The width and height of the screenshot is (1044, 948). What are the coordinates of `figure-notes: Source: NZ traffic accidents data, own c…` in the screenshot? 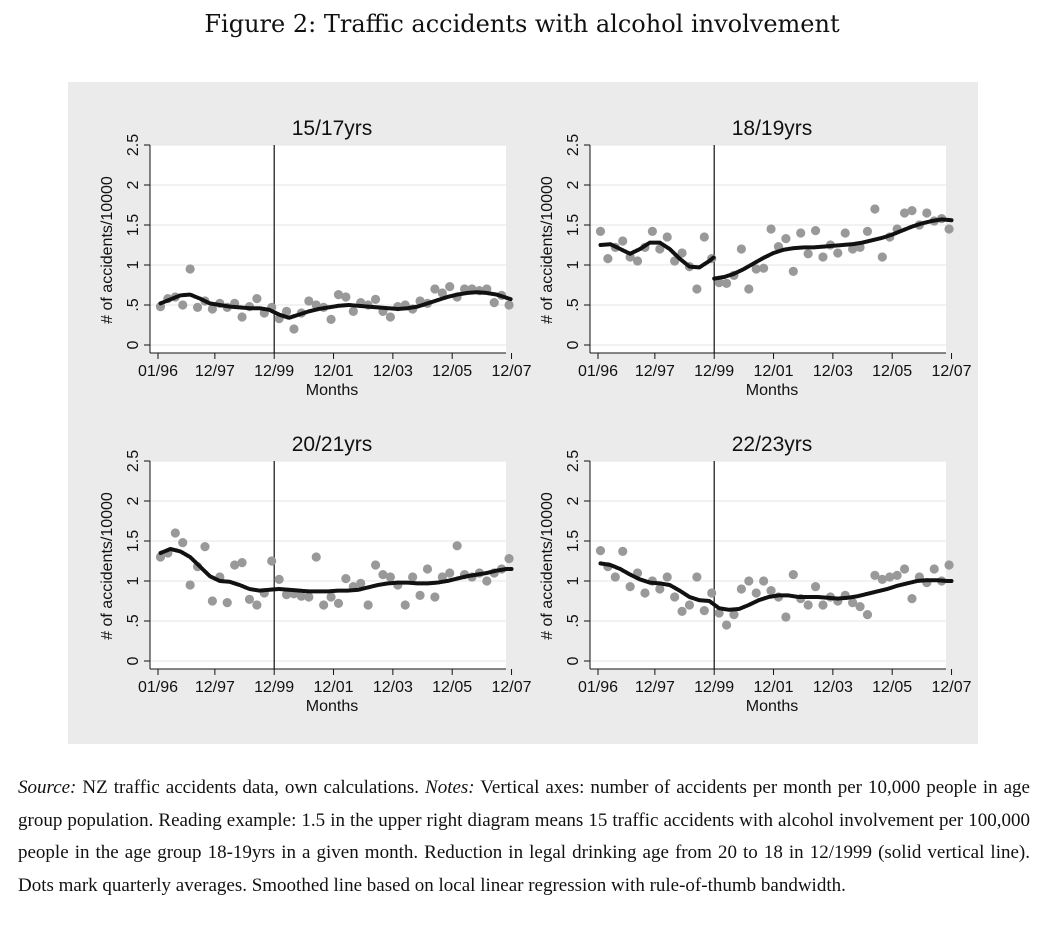 It's located at (524, 837).